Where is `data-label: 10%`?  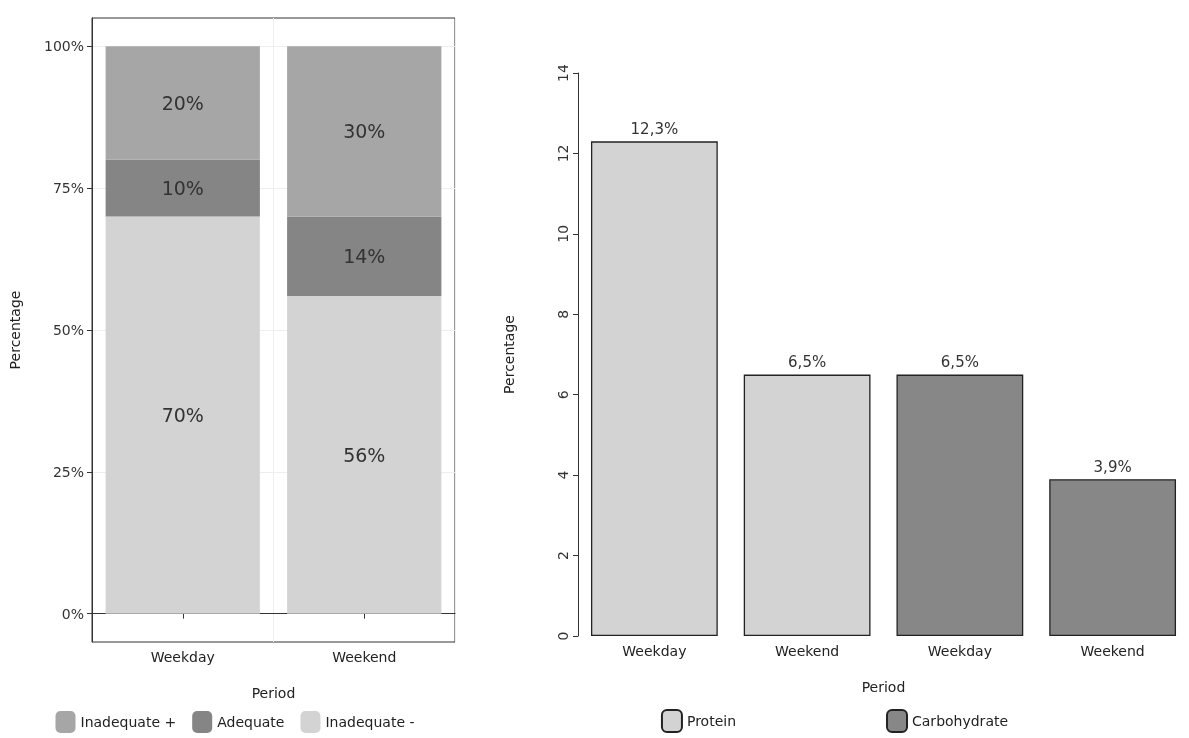 data-label: 10% is located at coordinates (182, 188).